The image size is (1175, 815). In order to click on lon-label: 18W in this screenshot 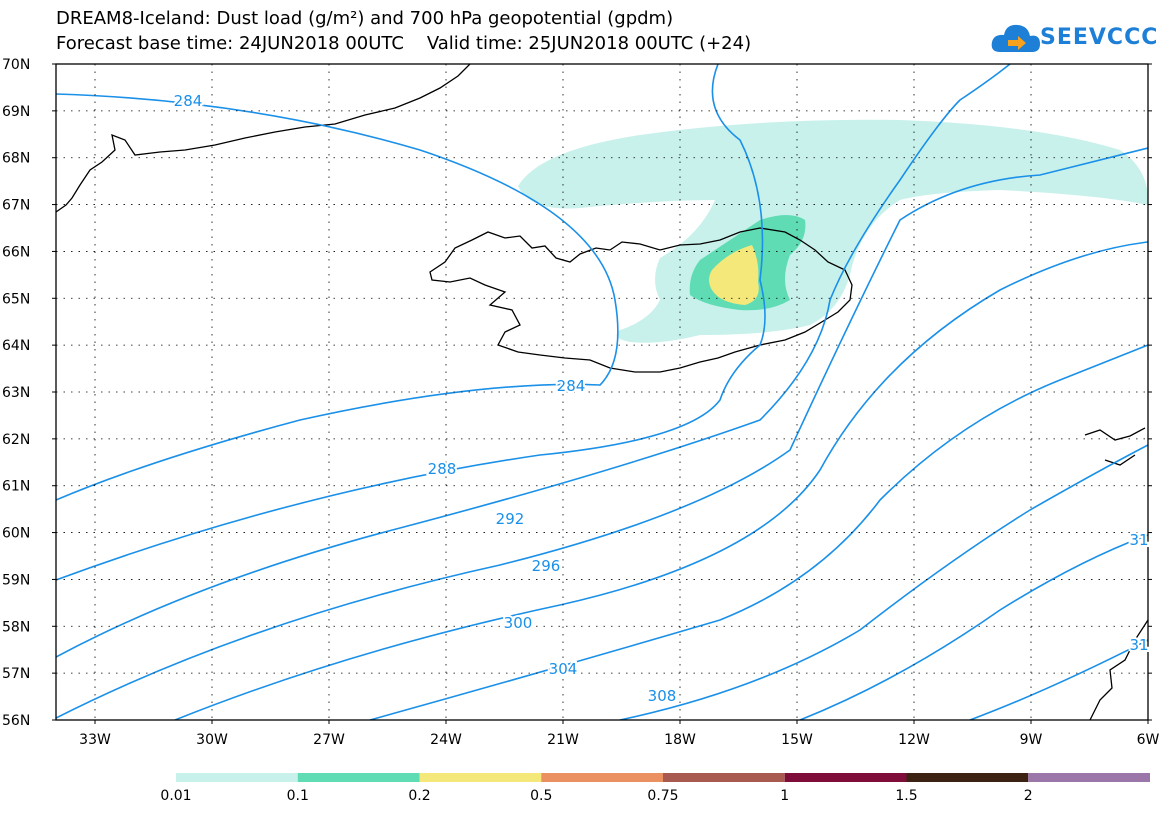, I will do `click(680, 740)`.